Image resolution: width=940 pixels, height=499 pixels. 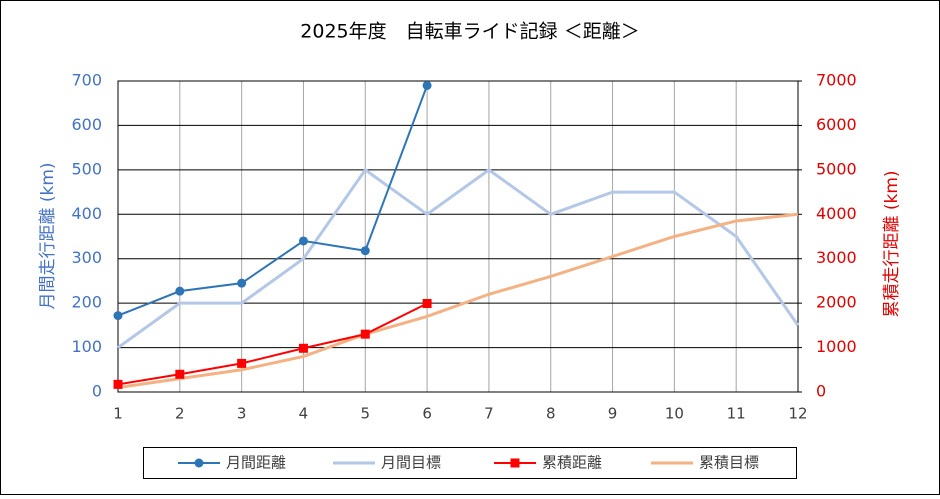 I want to click on x-tick-label: 4, so click(x=304, y=414).